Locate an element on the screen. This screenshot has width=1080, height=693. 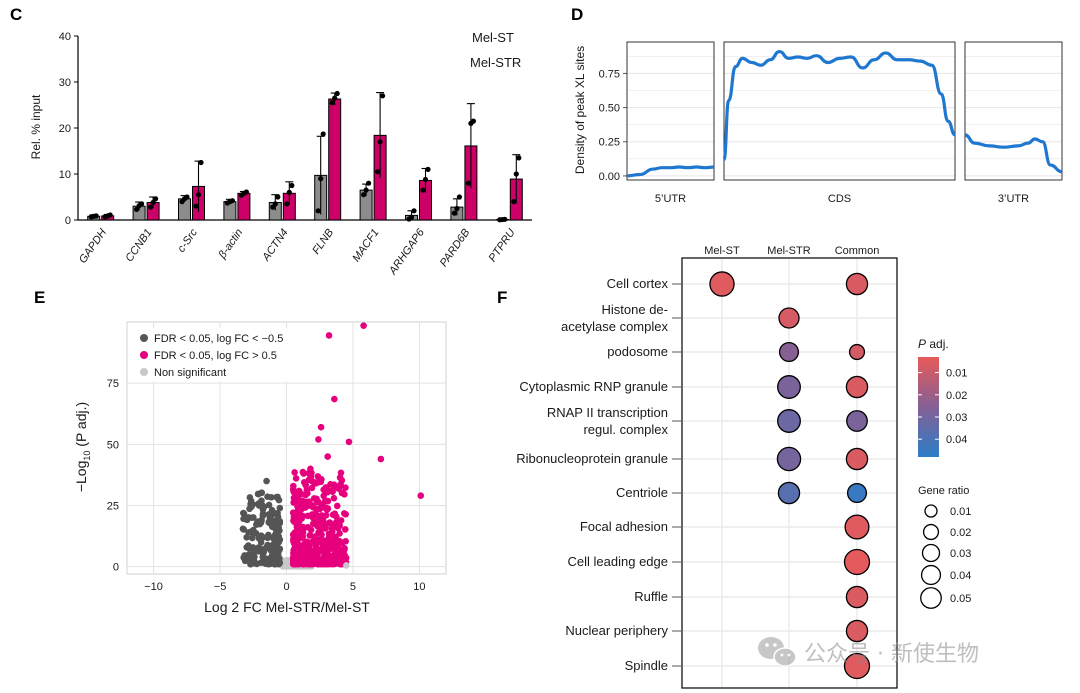
d-facet-border is located at coordinates (839, 111).